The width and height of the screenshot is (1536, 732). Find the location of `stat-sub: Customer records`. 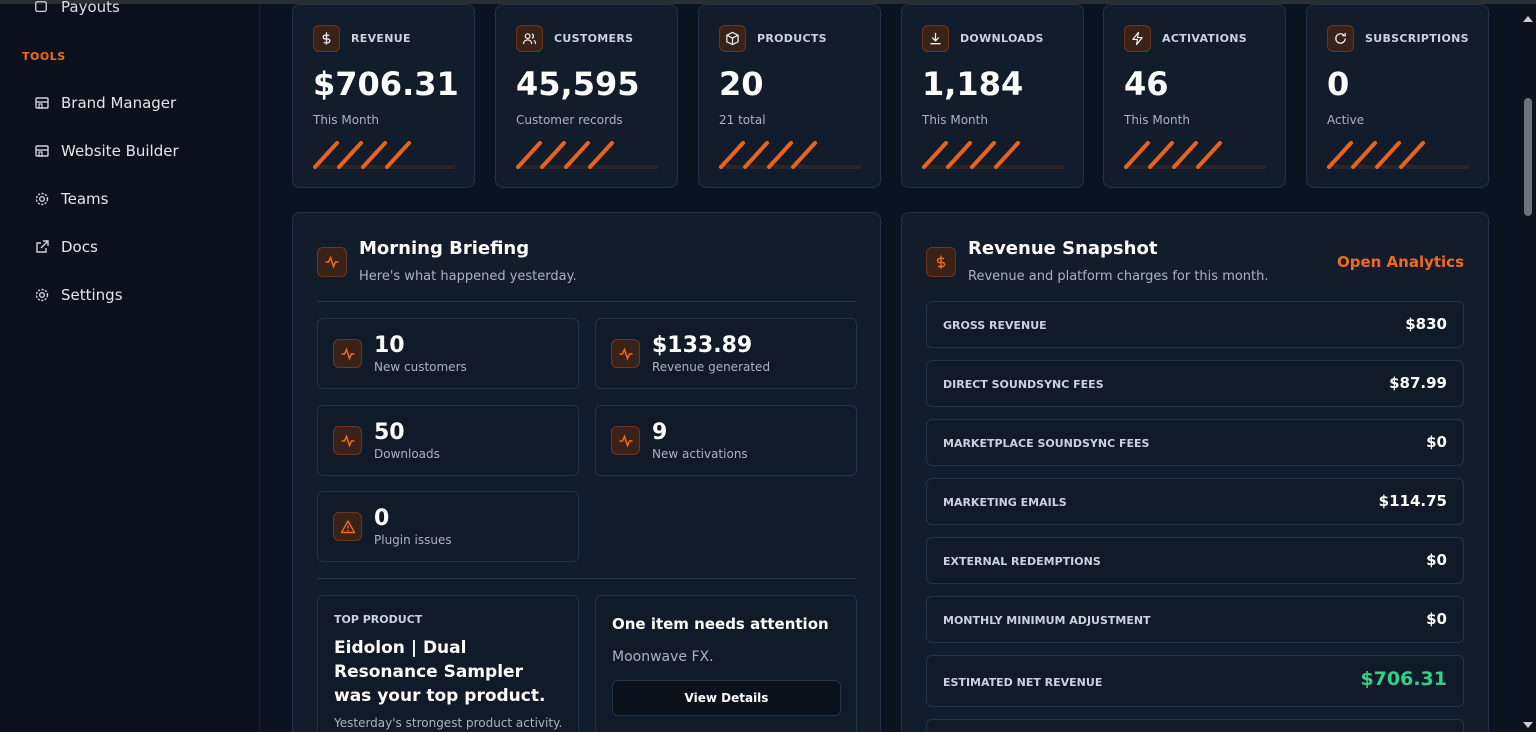

stat-sub: Customer records is located at coordinates (569, 120).